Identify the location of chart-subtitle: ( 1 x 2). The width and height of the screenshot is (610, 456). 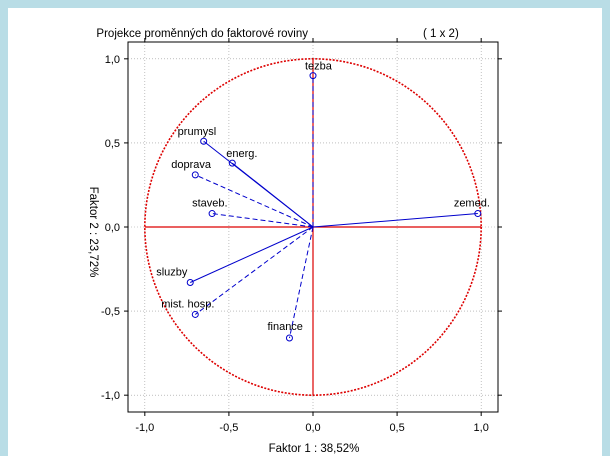
(441, 34).